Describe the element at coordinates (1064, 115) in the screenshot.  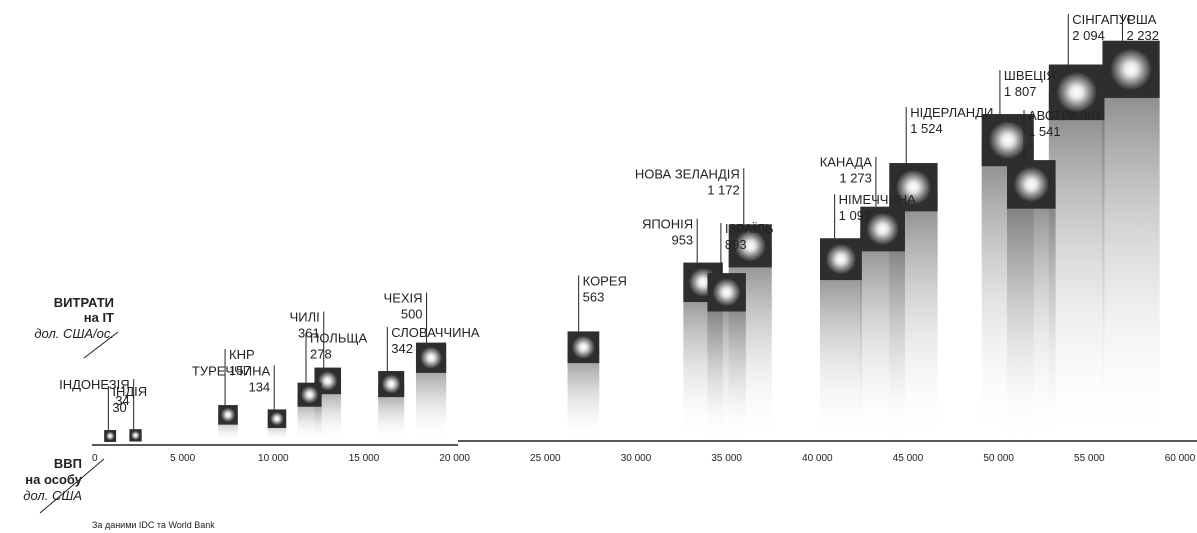
I see `point-name-label: АВСТРАЛІЯ` at that location.